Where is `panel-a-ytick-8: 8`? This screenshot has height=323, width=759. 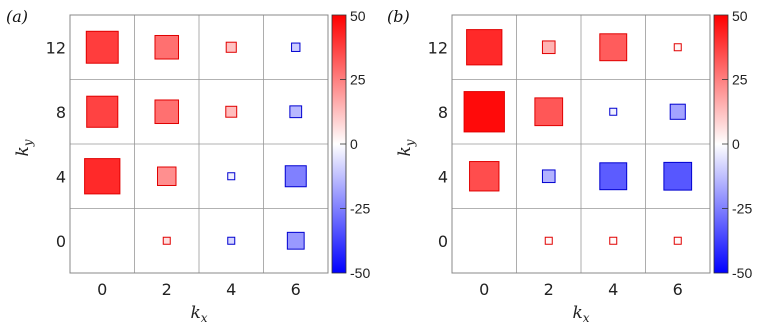 panel-a-ytick-8: 8 is located at coordinates (61, 112).